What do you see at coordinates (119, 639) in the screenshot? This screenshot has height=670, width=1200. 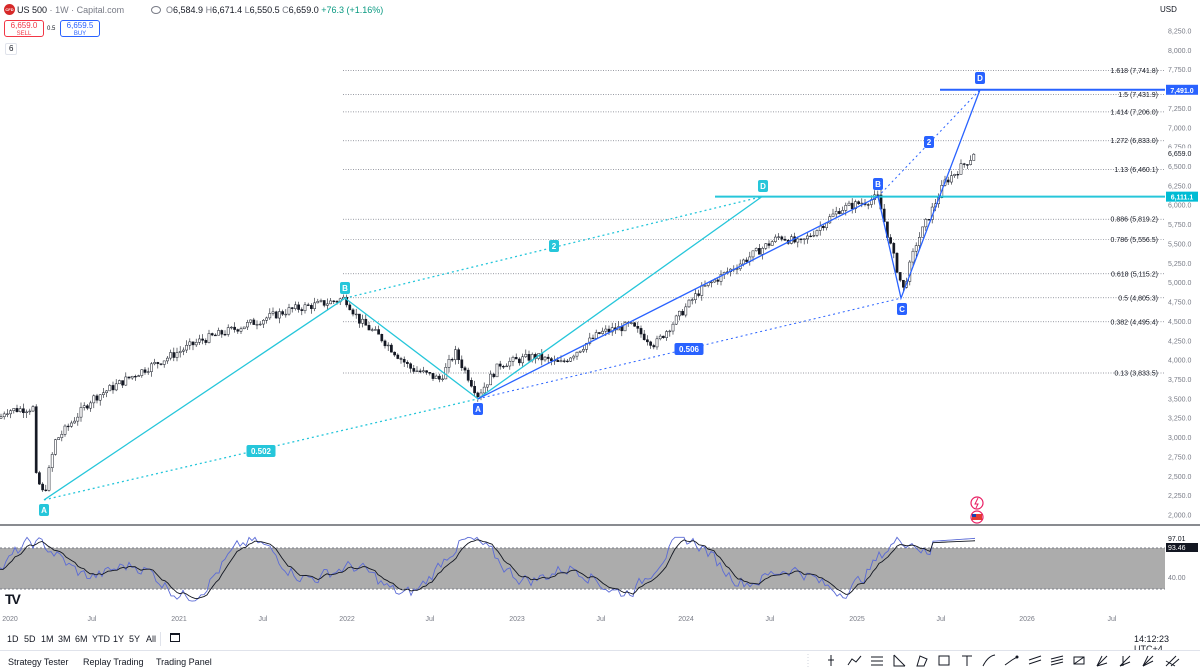 I see `range-1y: 1Y` at bounding box center [119, 639].